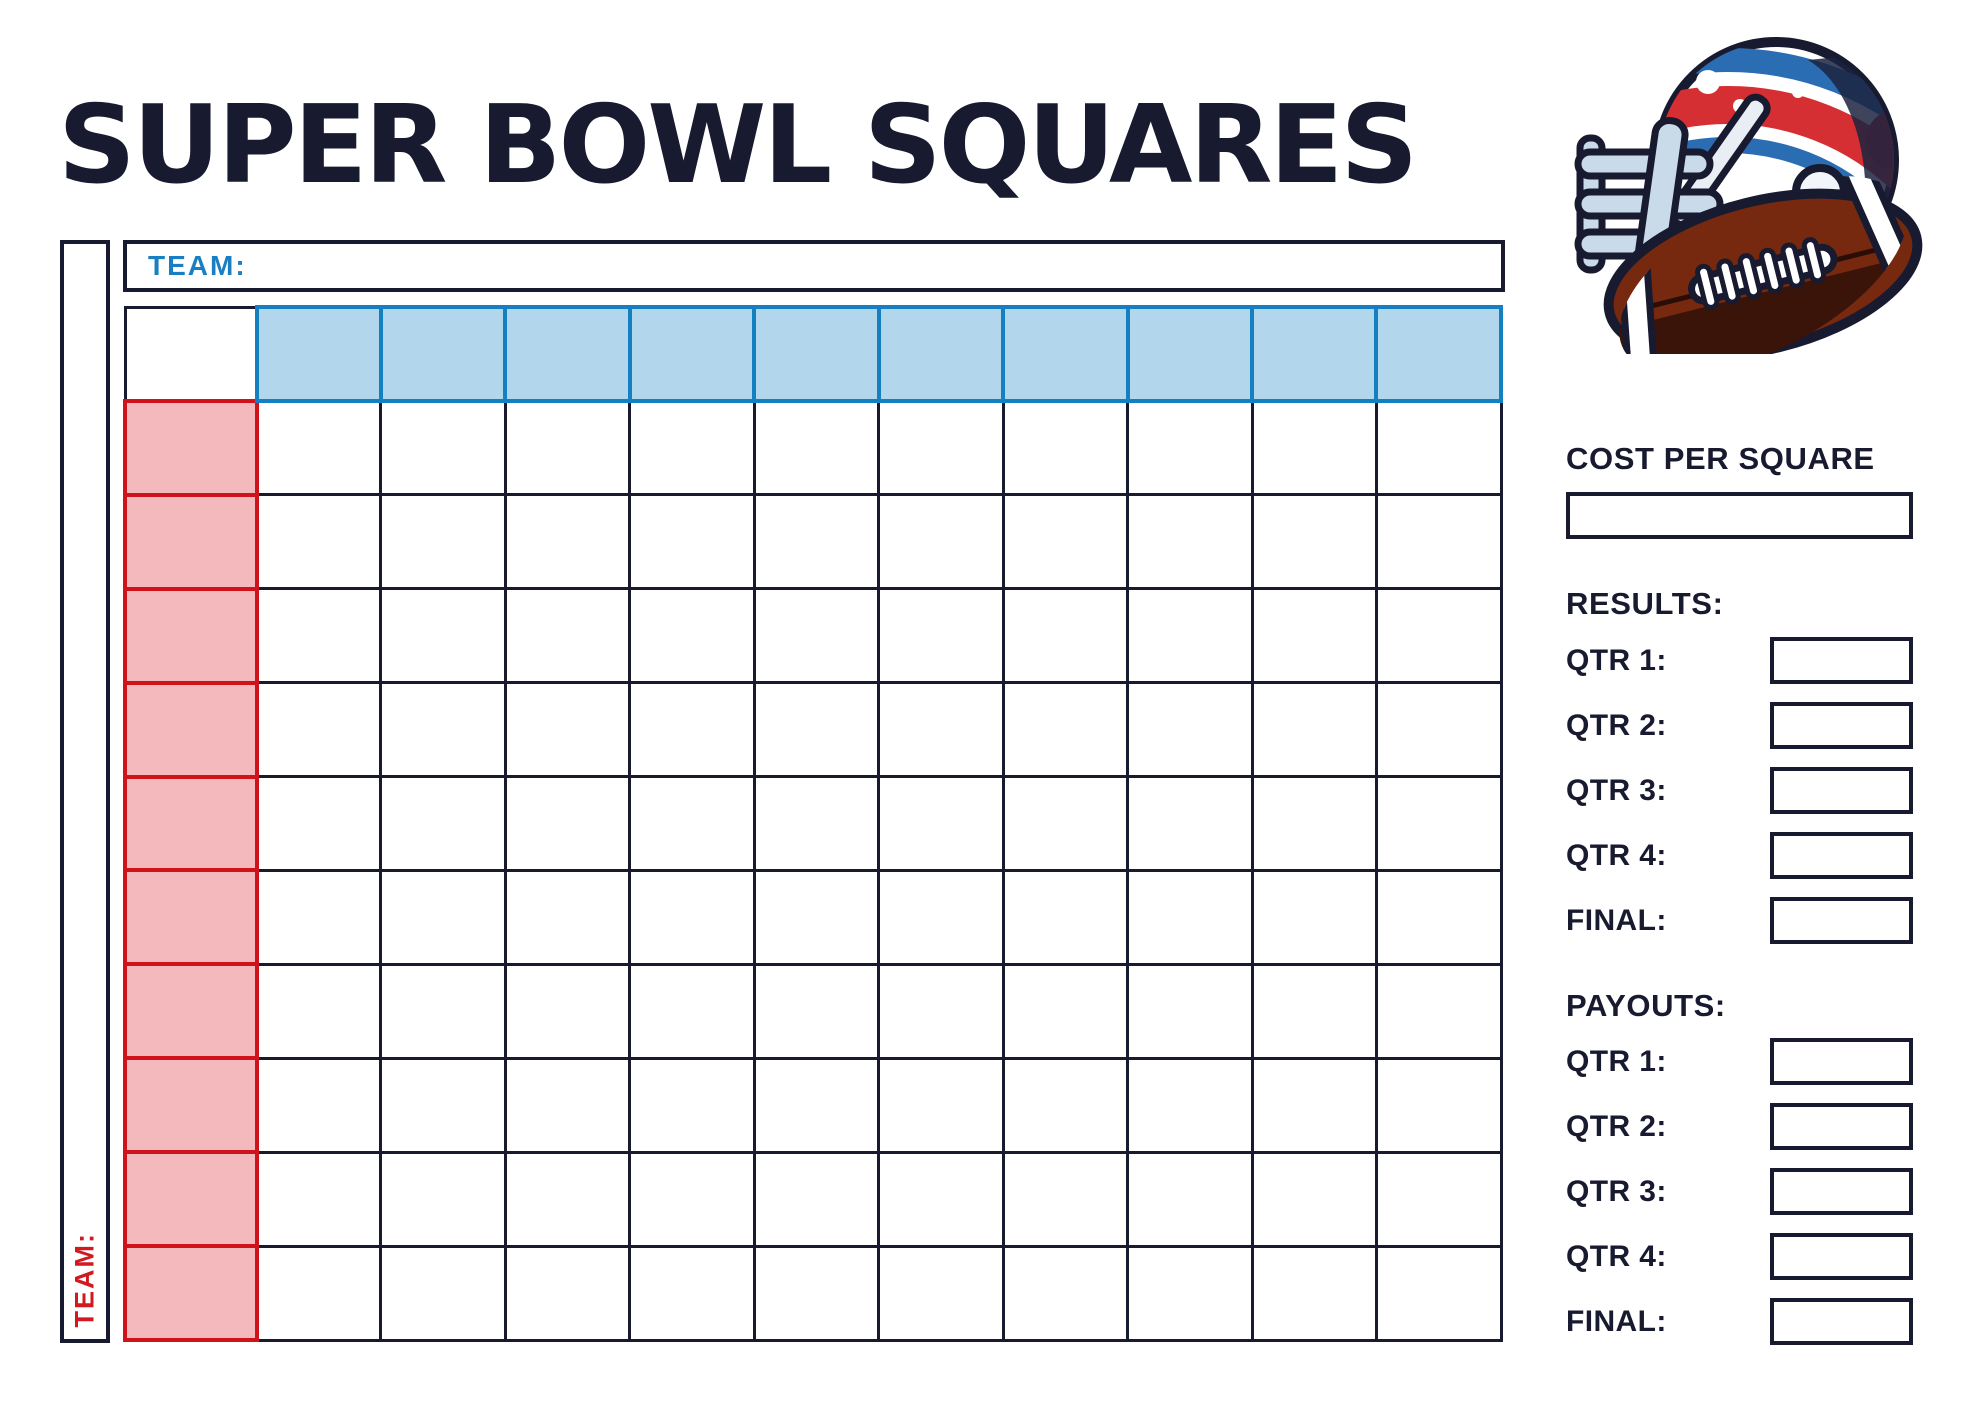 The height and width of the screenshot is (1424, 1968). What do you see at coordinates (85, 791) in the screenshot?
I see `left-team-name-field: TEAM:` at bounding box center [85, 791].